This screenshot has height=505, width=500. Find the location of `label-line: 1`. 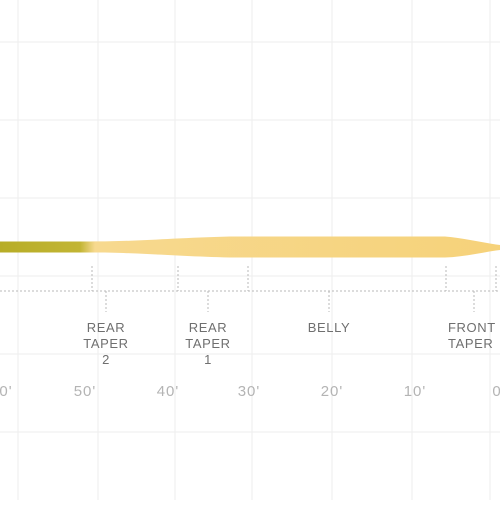

label-line: 1 is located at coordinates (208, 359).